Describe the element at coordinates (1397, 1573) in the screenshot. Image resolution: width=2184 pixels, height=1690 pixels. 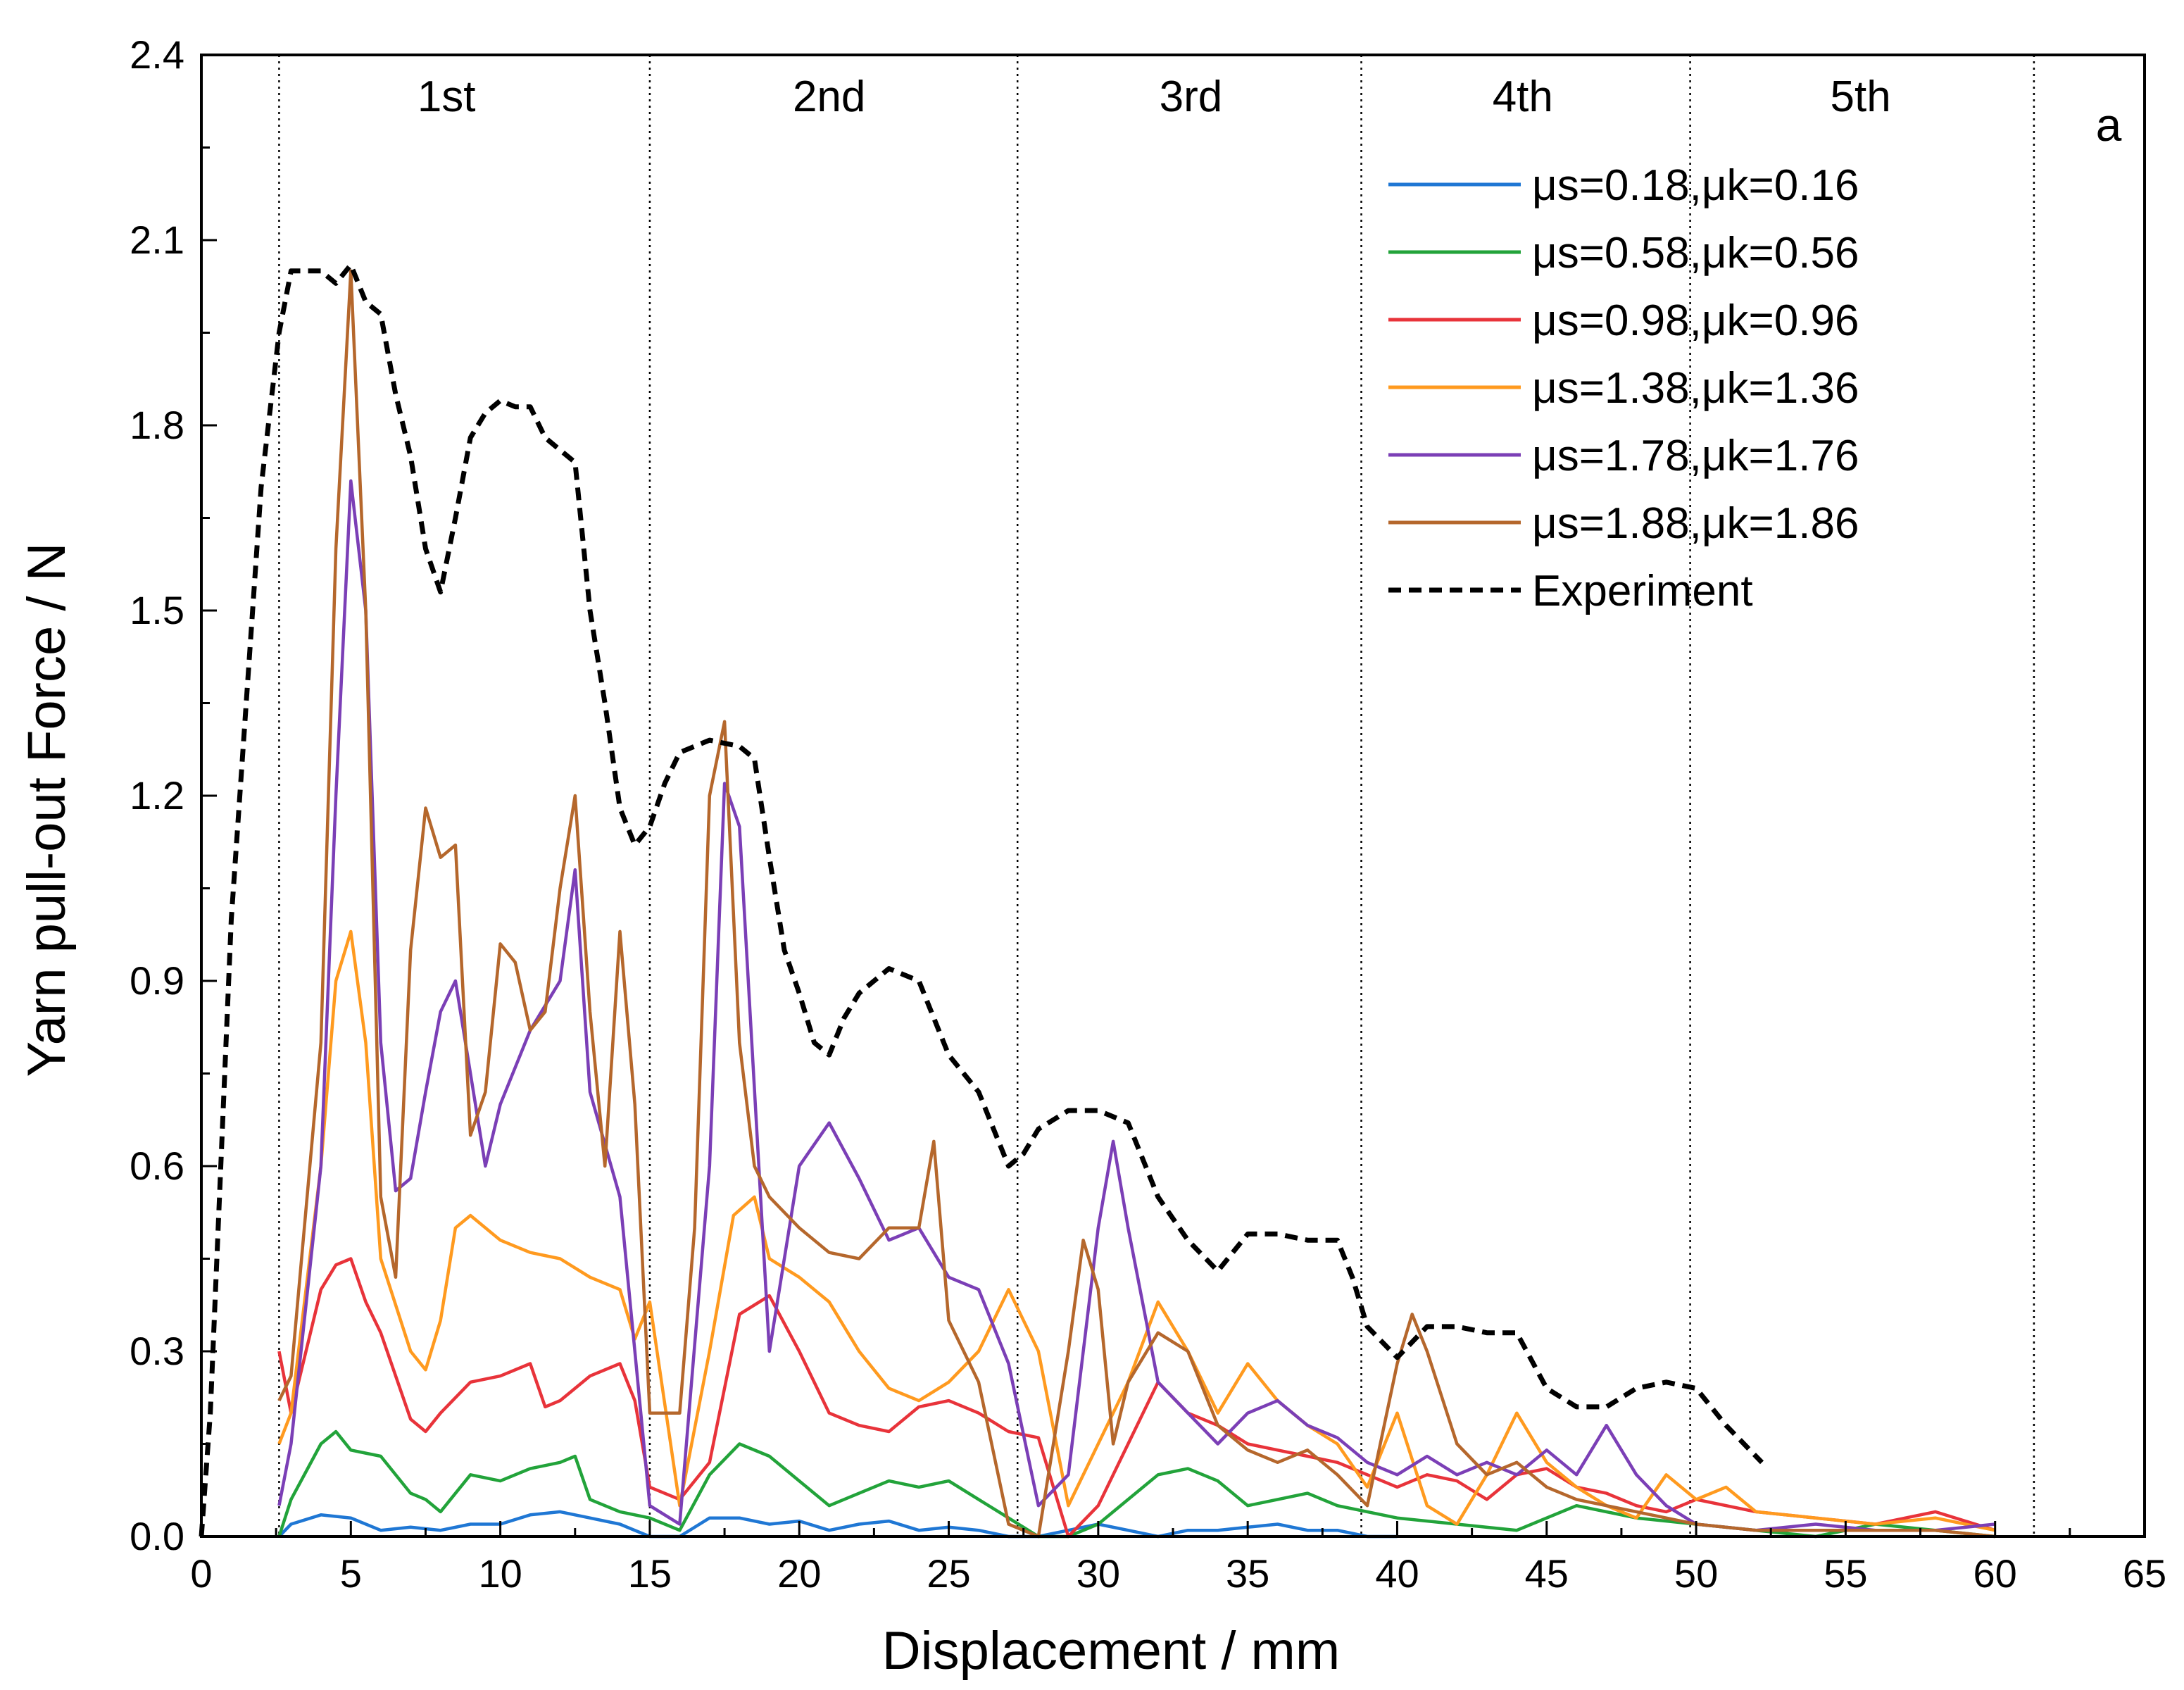
I see `x-tick-label: 40` at that location.